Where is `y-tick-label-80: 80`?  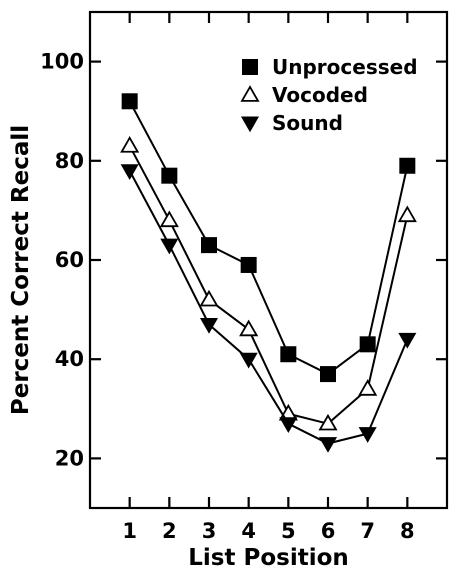 y-tick-label-80: 80 is located at coordinates (69, 161).